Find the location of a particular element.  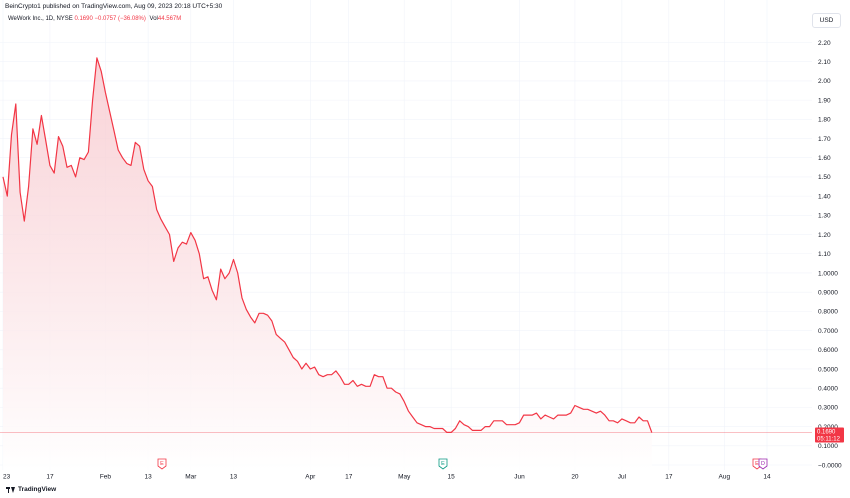

price-tick-label: 0.2000 is located at coordinates (828, 427).